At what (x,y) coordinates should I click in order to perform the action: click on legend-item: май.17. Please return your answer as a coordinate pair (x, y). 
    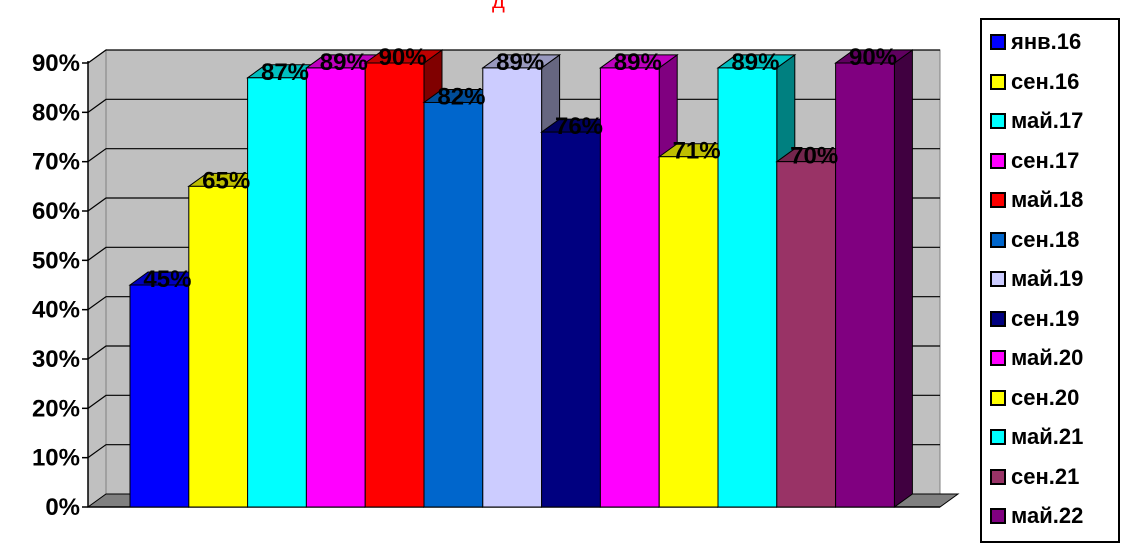
    Looking at the image, I should click on (1036, 121).